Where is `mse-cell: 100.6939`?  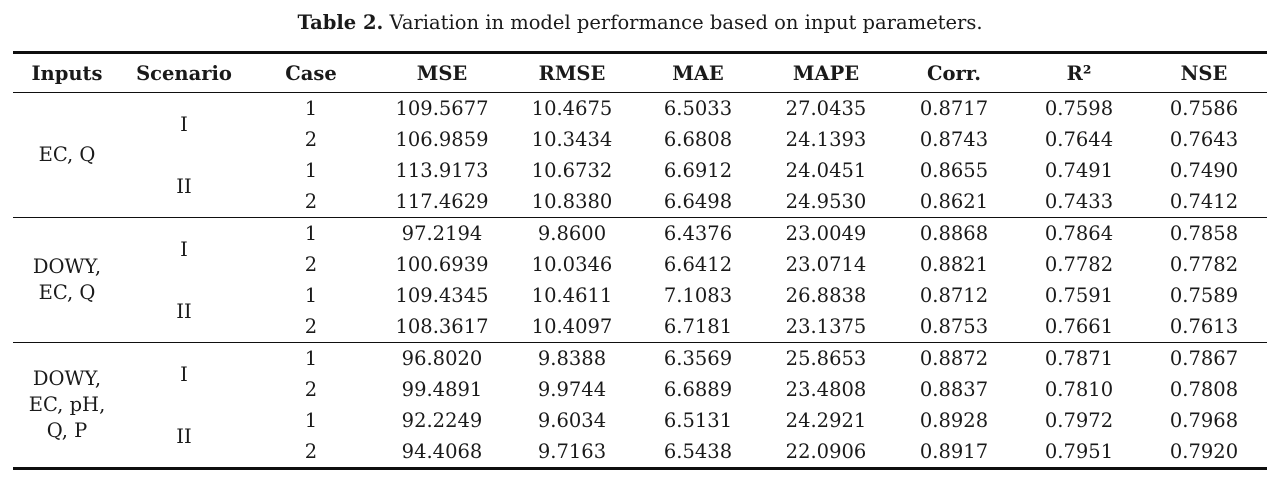 mse-cell: 100.6939 is located at coordinates (442, 264).